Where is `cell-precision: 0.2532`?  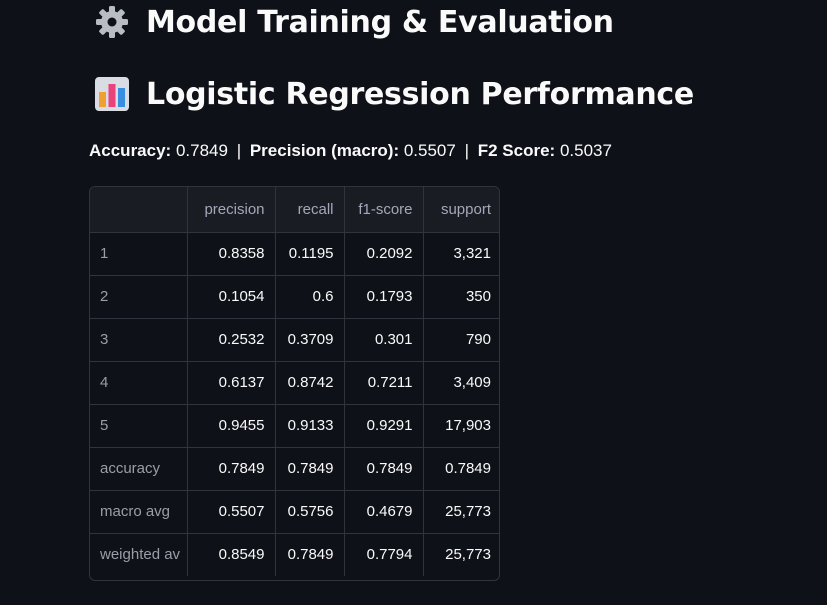
cell-precision: 0.2532 is located at coordinates (231, 340).